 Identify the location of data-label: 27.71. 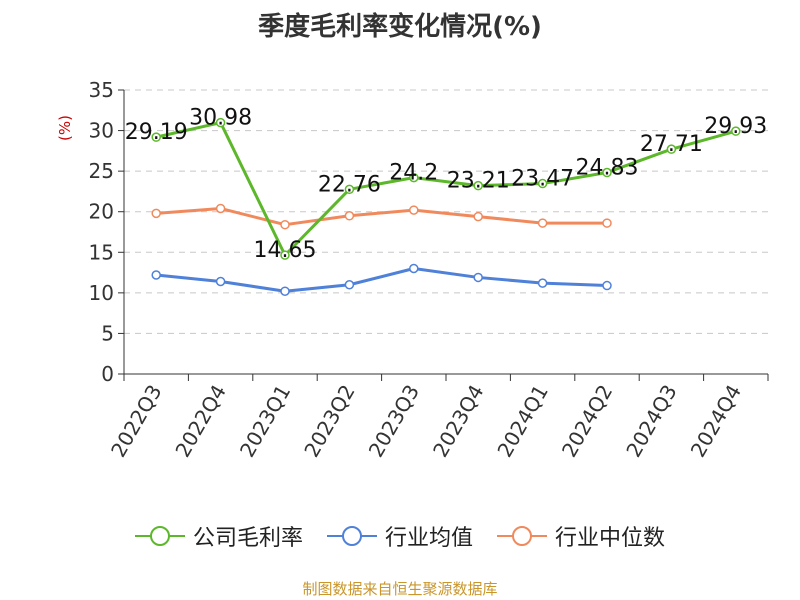
(671, 144).